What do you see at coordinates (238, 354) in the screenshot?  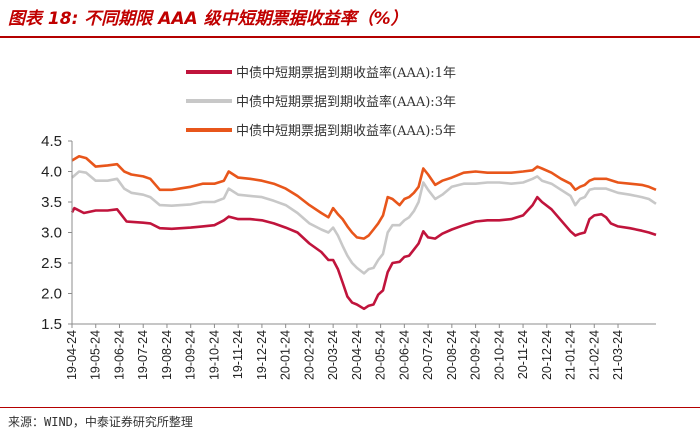 I see `x-tick-label: 19-11-24` at bounding box center [238, 354].